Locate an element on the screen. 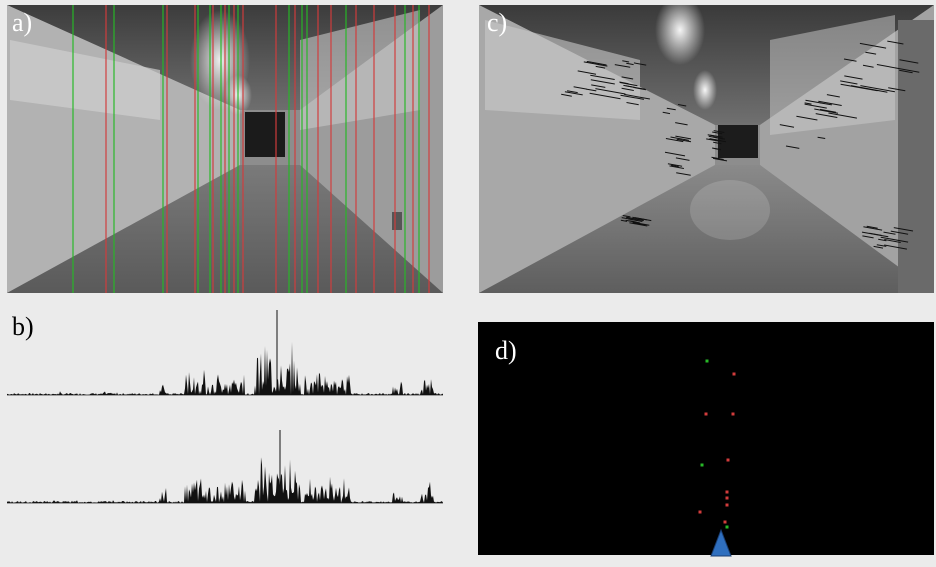 The image size is (936, 567). histogram-top is located at coordinates (225, 368).